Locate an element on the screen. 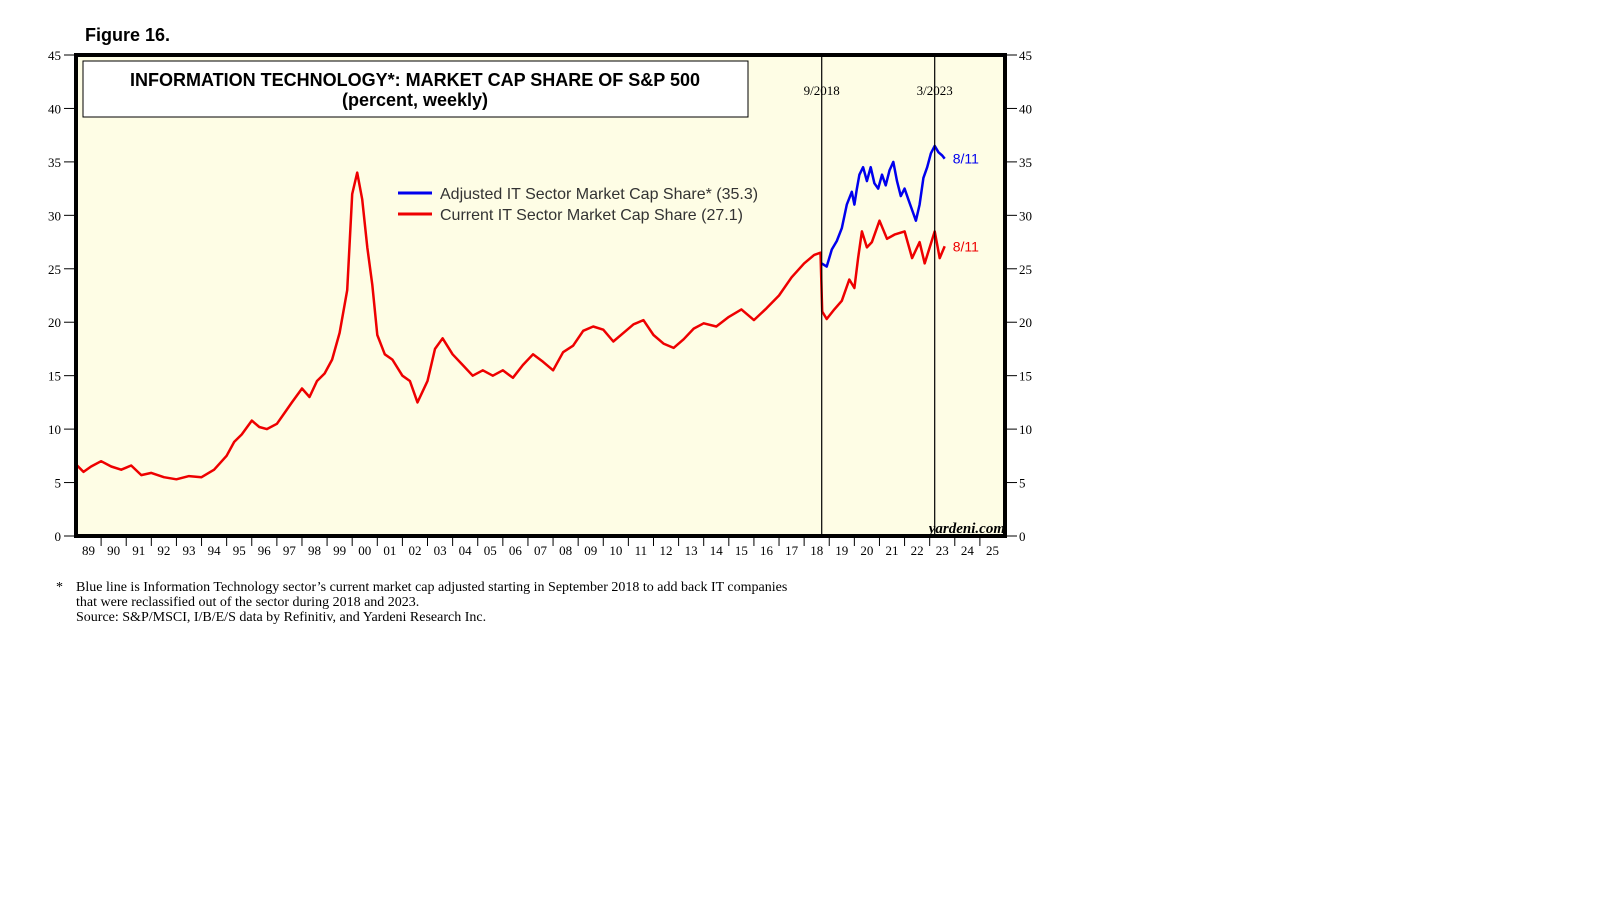 This screenshot has height=910, width=1610. x-tick-label: 10 is located at coordinates (615, 550).